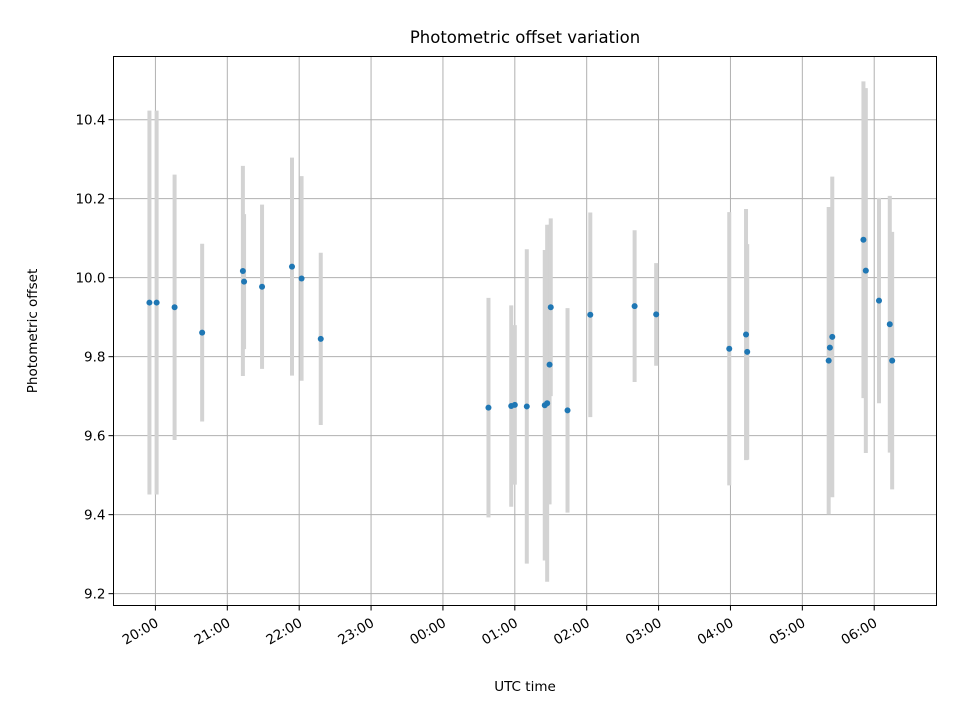 This screenshot has height=720, width=960. Describe the element at coordinates (525, 37) in the screenshot. I see `chart-title: Photometric offset variation` at that location.